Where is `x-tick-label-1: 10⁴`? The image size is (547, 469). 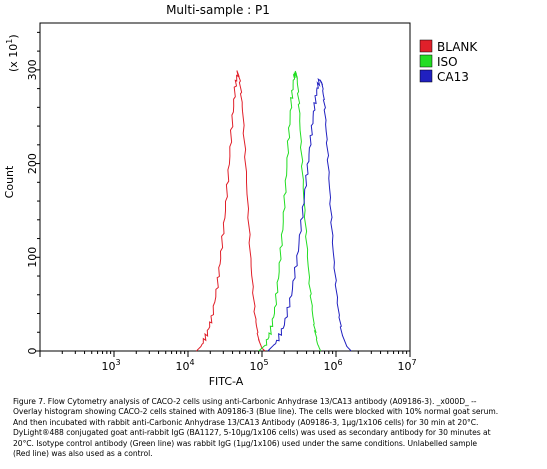 x-tick-label-1: 10⁴ is located at coordinates (184, 365).